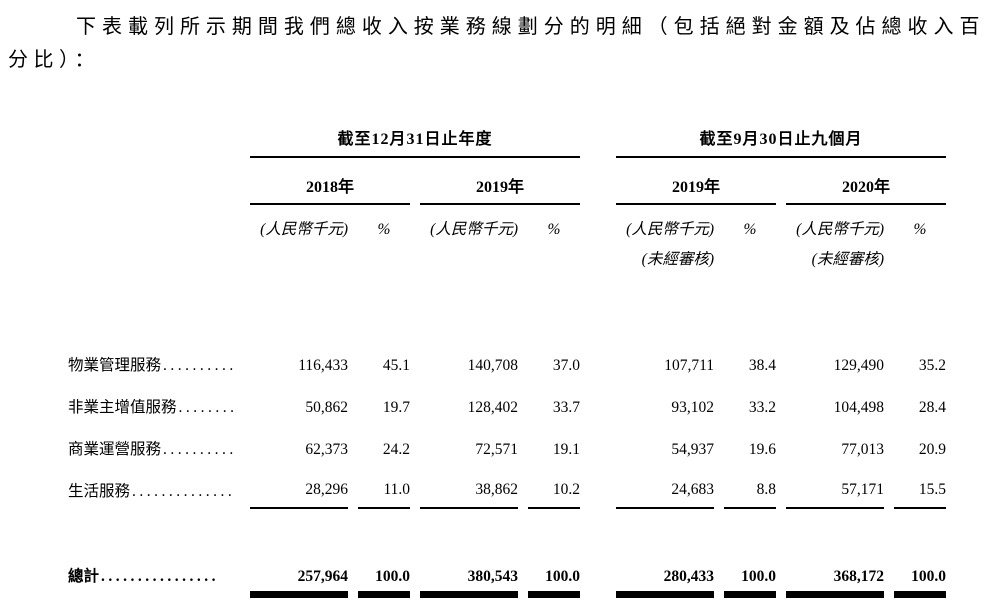  Describe the element at coordinates (920, 484) in the screenshot. I see `pct-cell: 15.5` at that location.